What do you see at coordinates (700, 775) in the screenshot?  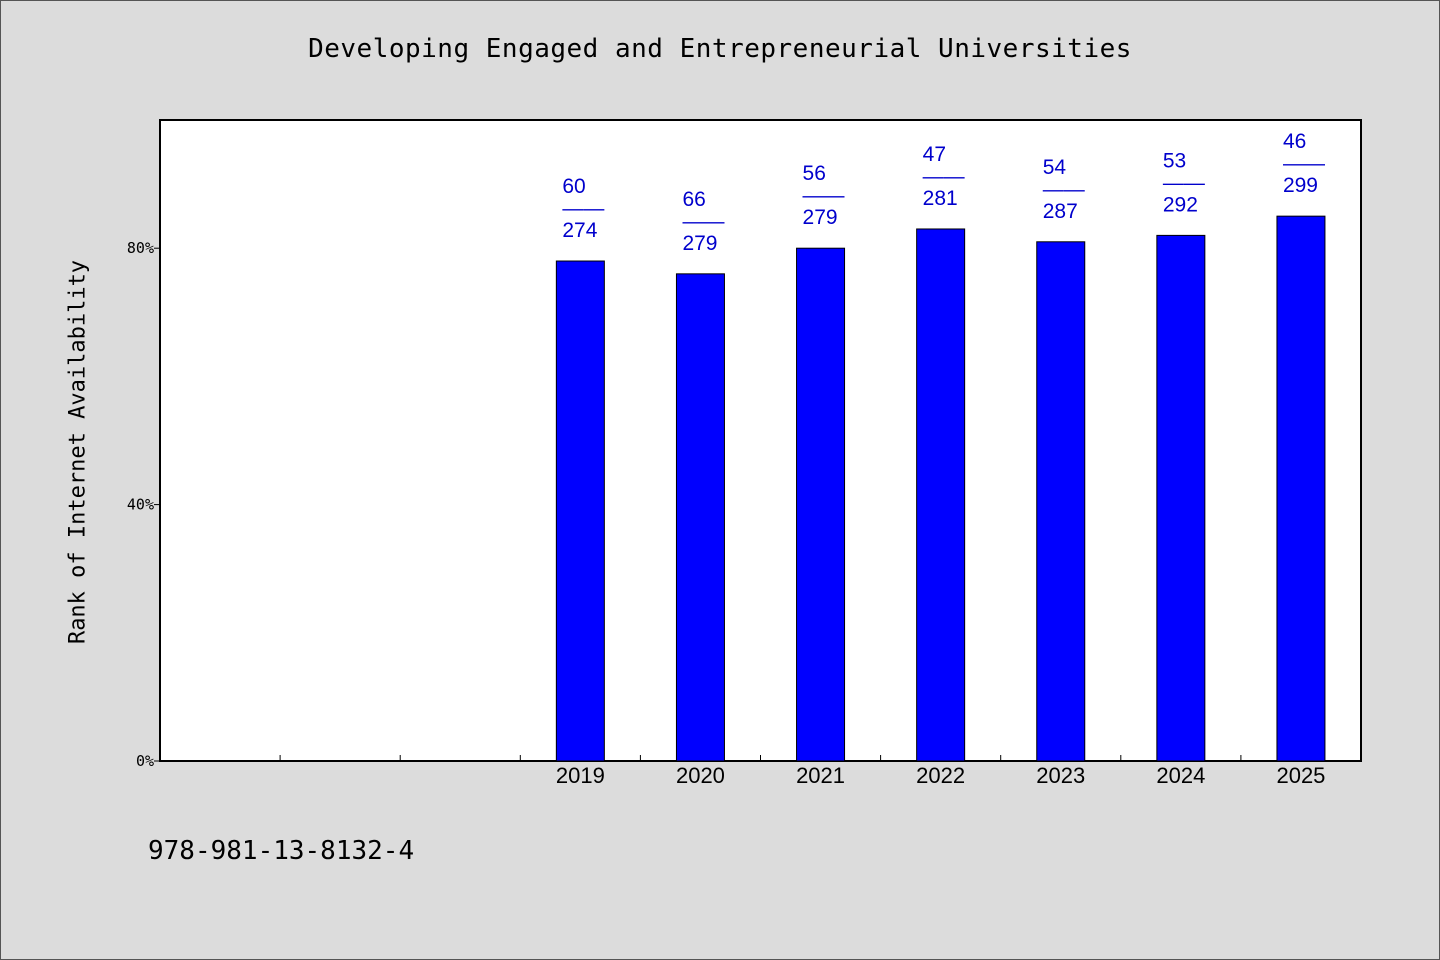 I see `x-tick-label: 2020` at bounding box center [700, 775].